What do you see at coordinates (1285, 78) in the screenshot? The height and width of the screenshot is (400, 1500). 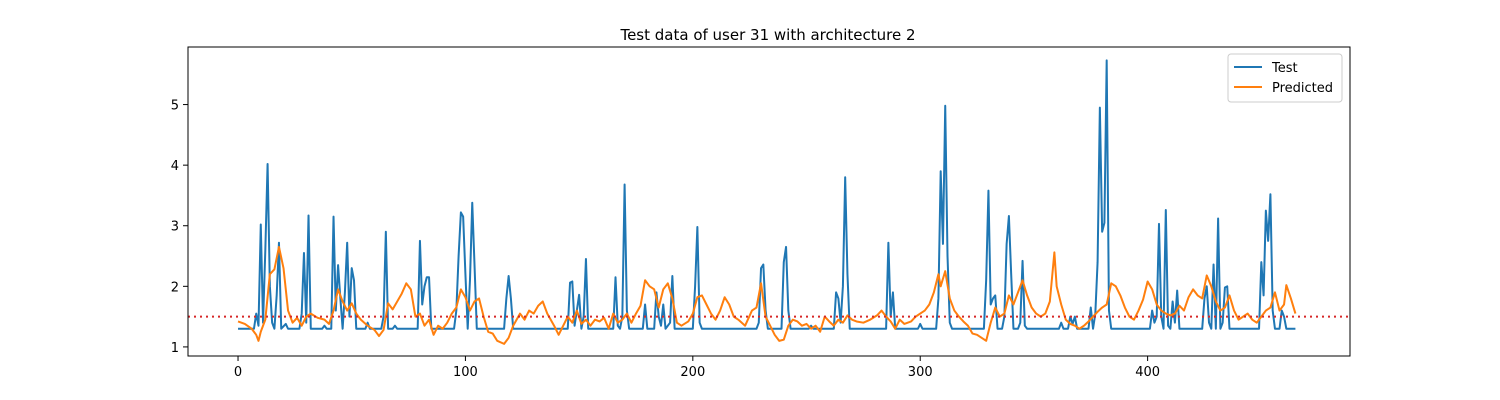 I see `legend: Test Predicted` at bounding box center [1285, 78].